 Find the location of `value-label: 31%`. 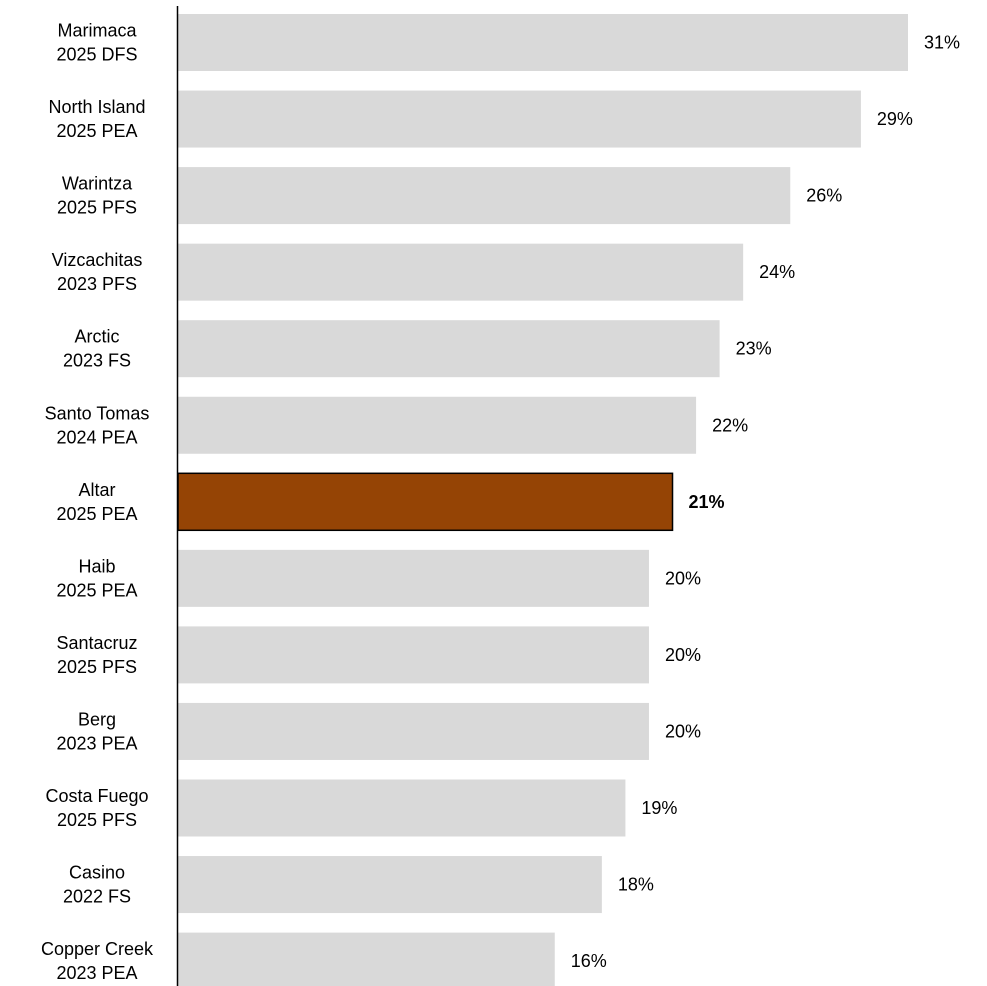

value-label: 31% is located at coordinates (942, 43).